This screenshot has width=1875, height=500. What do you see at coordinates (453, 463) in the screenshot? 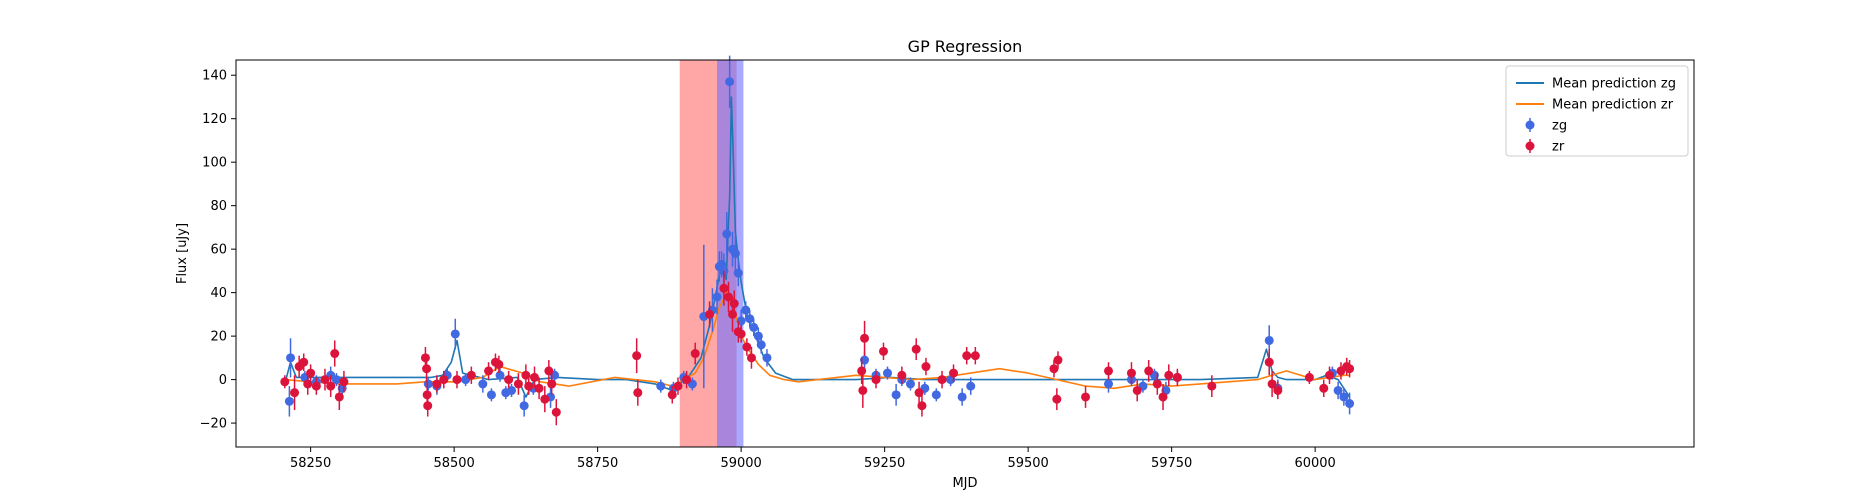
I see `x-tick-label: 58500` at bounding box center [453, 463].